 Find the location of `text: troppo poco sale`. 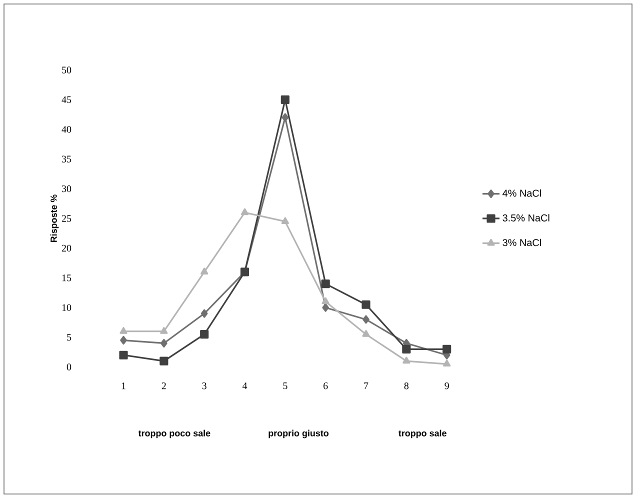

text: troppo poco sale is located at coordinates (174, 434).